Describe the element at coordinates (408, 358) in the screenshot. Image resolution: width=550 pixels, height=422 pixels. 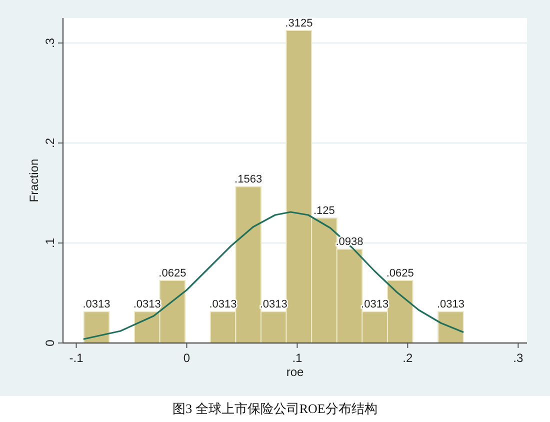
I see `x-tick-label: .2` at that location.